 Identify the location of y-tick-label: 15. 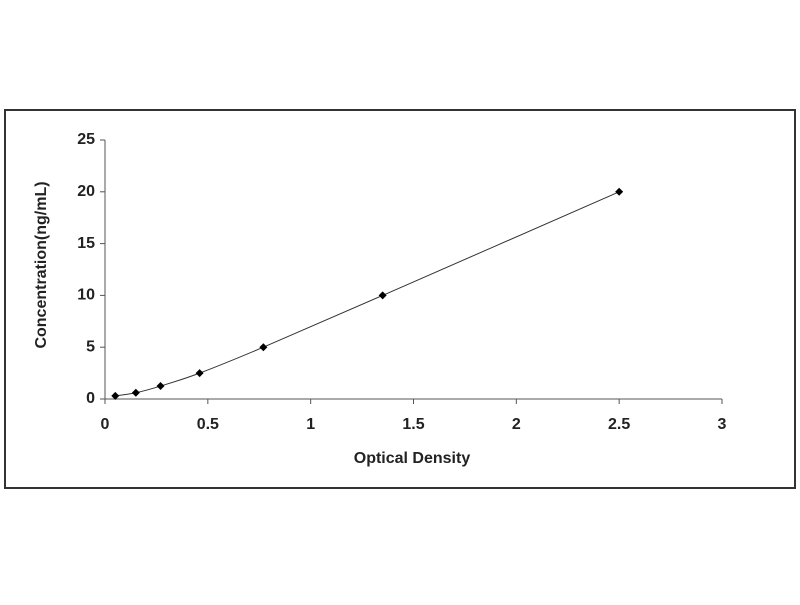
(86, 243).